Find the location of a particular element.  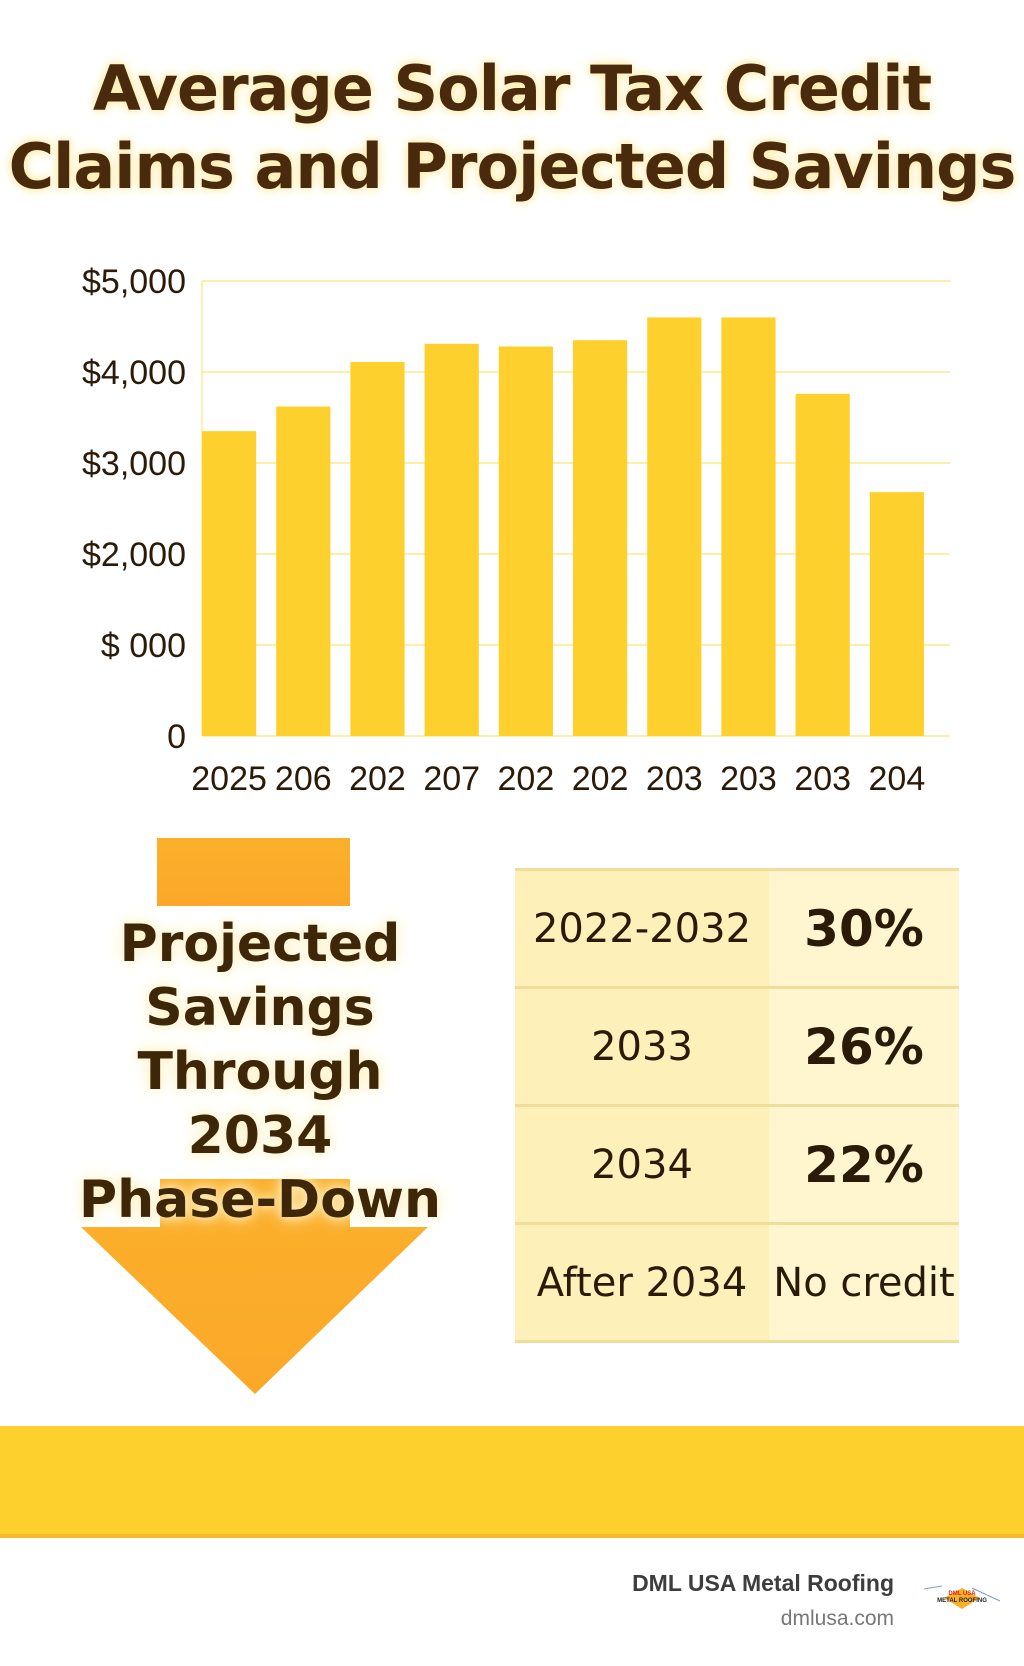

arrow-text-line: Through 2034 is located at coordinates (260, 1104).